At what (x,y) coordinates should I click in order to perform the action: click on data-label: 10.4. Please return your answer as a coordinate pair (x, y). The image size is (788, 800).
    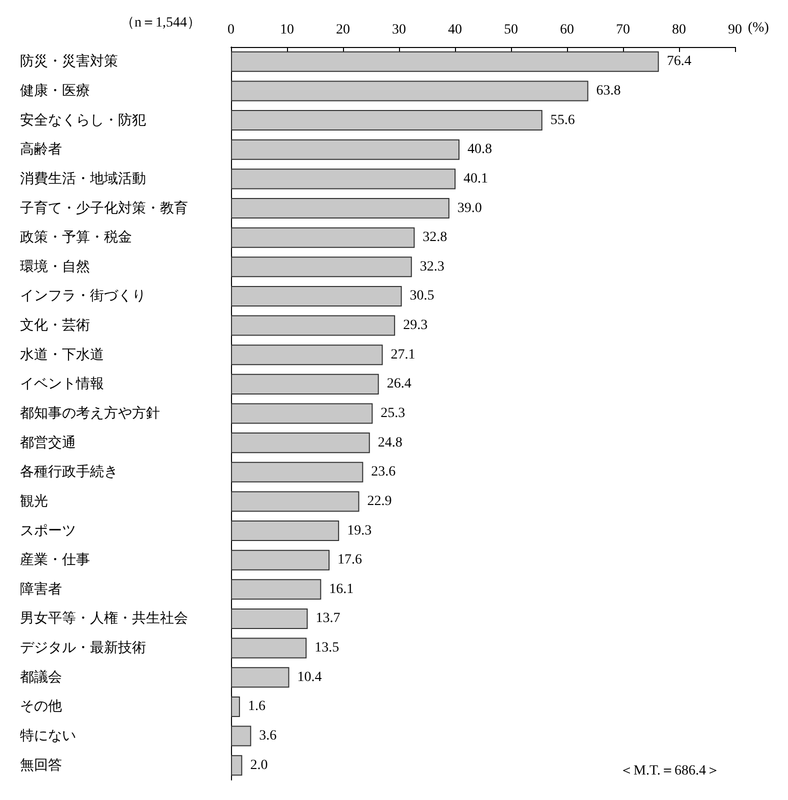
    Looking at the image, I should click on (309, 677).